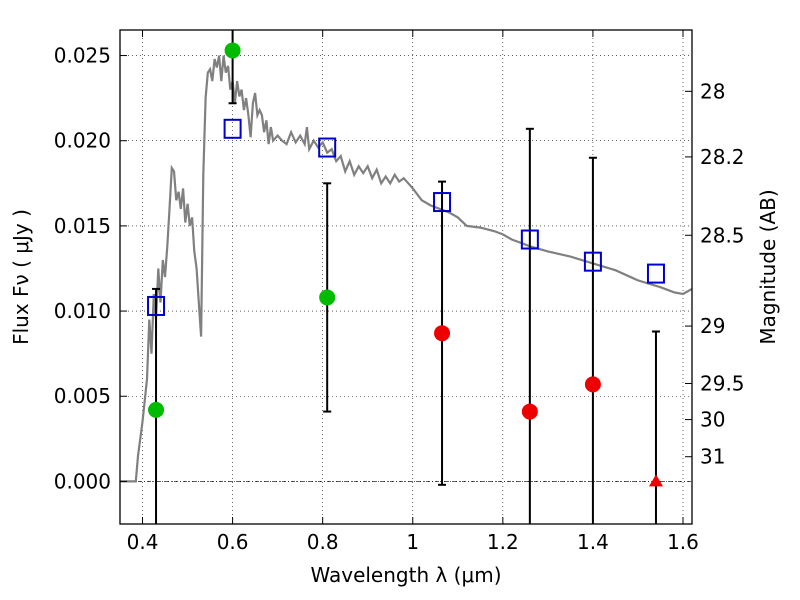 The image size is (800, 600). Describe the element at coordinates (82, 226) in the screenshot. I see `y-tick-label: 0.015` at that location.